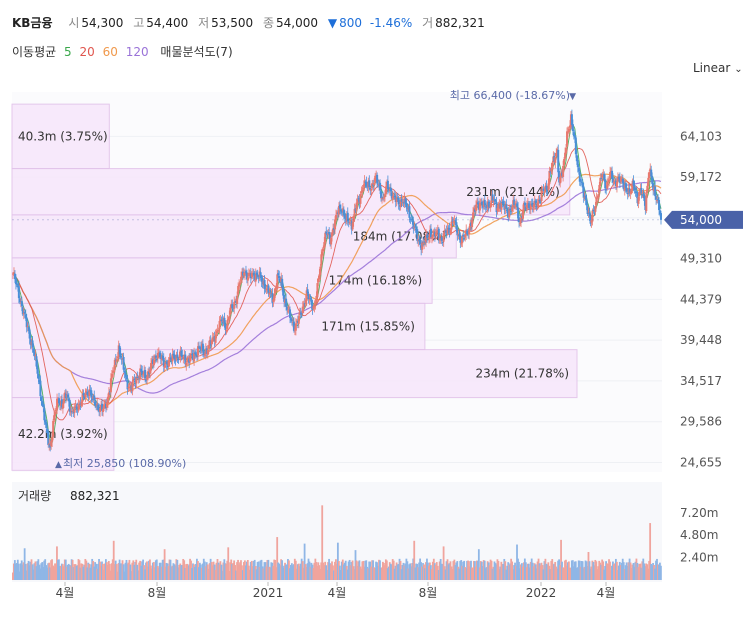 The width and height of the screenshot is (743, 621). Describe the element at coordinates (428, 23) in the screenshot. I see `volume-label: 거` at that location.